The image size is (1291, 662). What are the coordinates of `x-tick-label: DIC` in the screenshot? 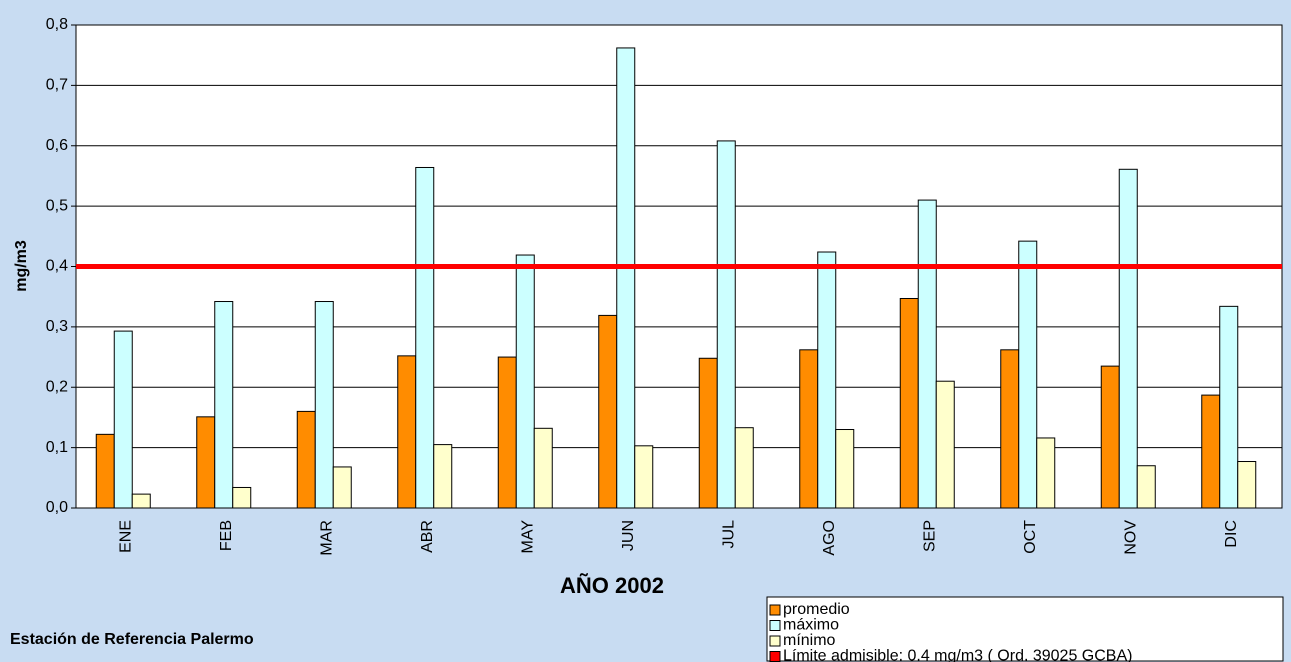 It's located at (1231, 534).